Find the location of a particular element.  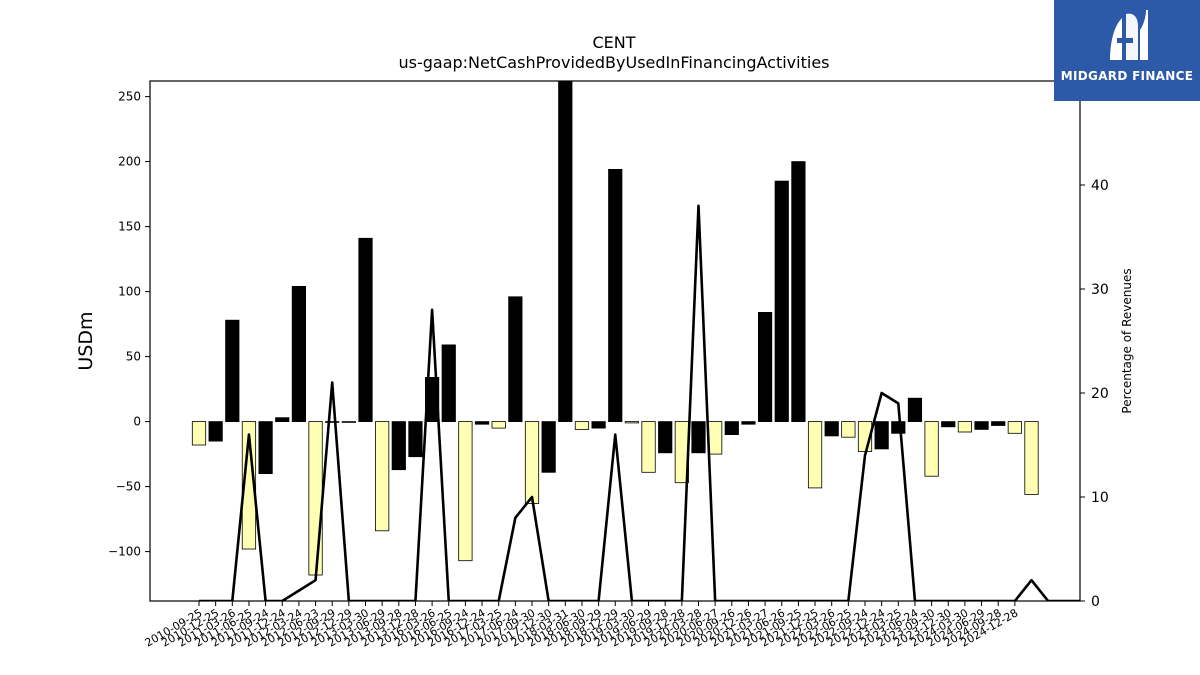

y-tick-label: 200 is located at coordinates (129, 162).